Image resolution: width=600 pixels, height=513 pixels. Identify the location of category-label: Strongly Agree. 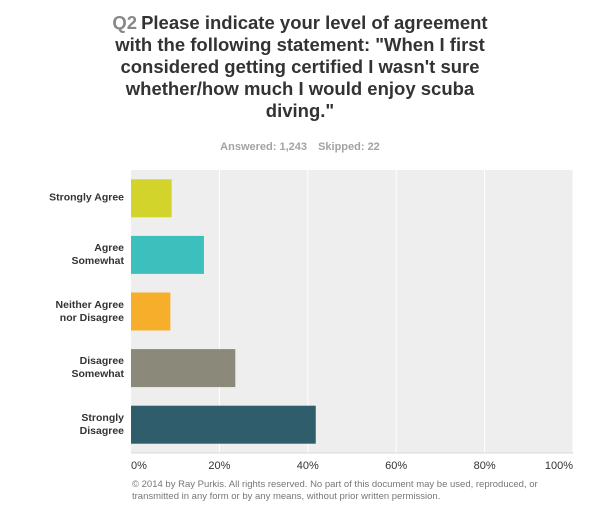
(86, 197).